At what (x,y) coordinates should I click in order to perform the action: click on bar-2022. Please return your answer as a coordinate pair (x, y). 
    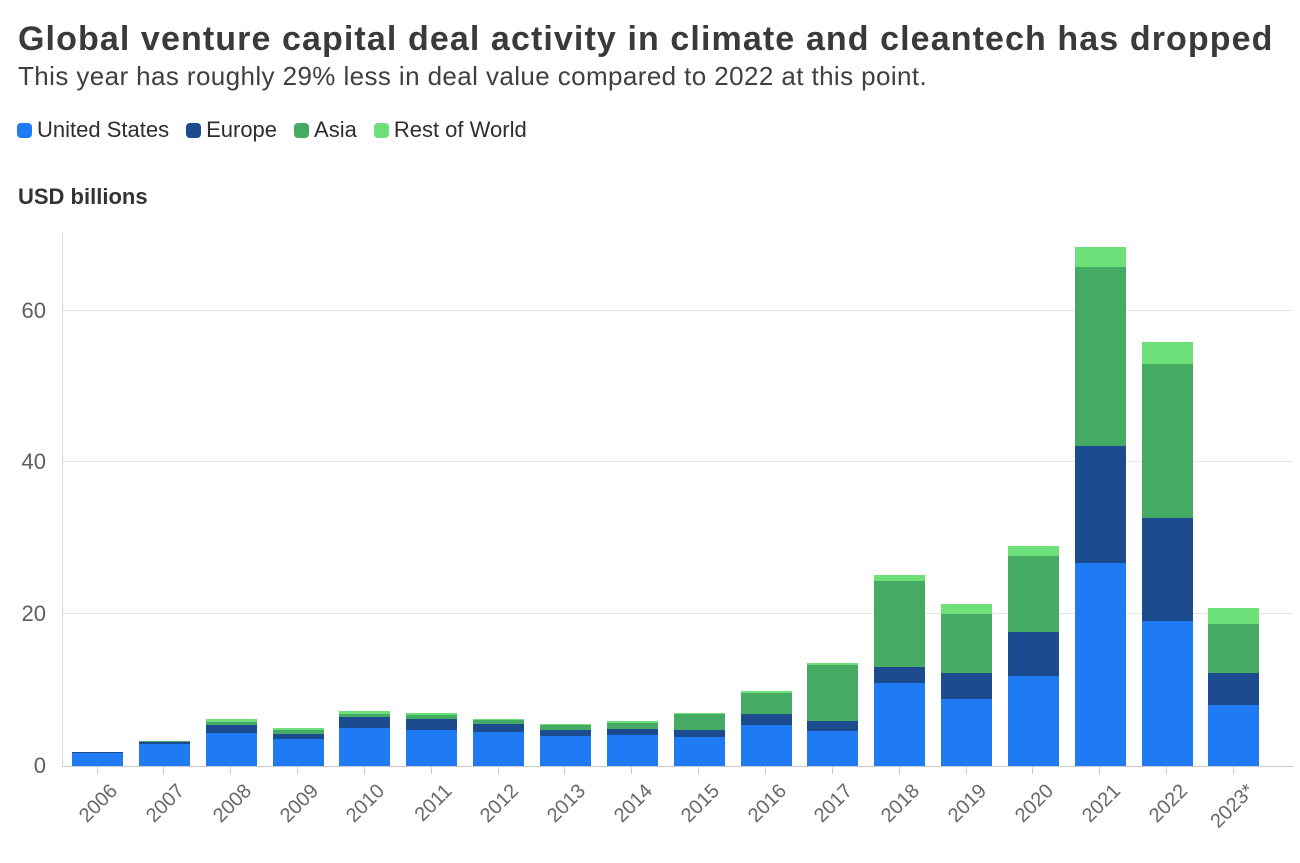
    Looking at the image, I should click on (1167, 499).